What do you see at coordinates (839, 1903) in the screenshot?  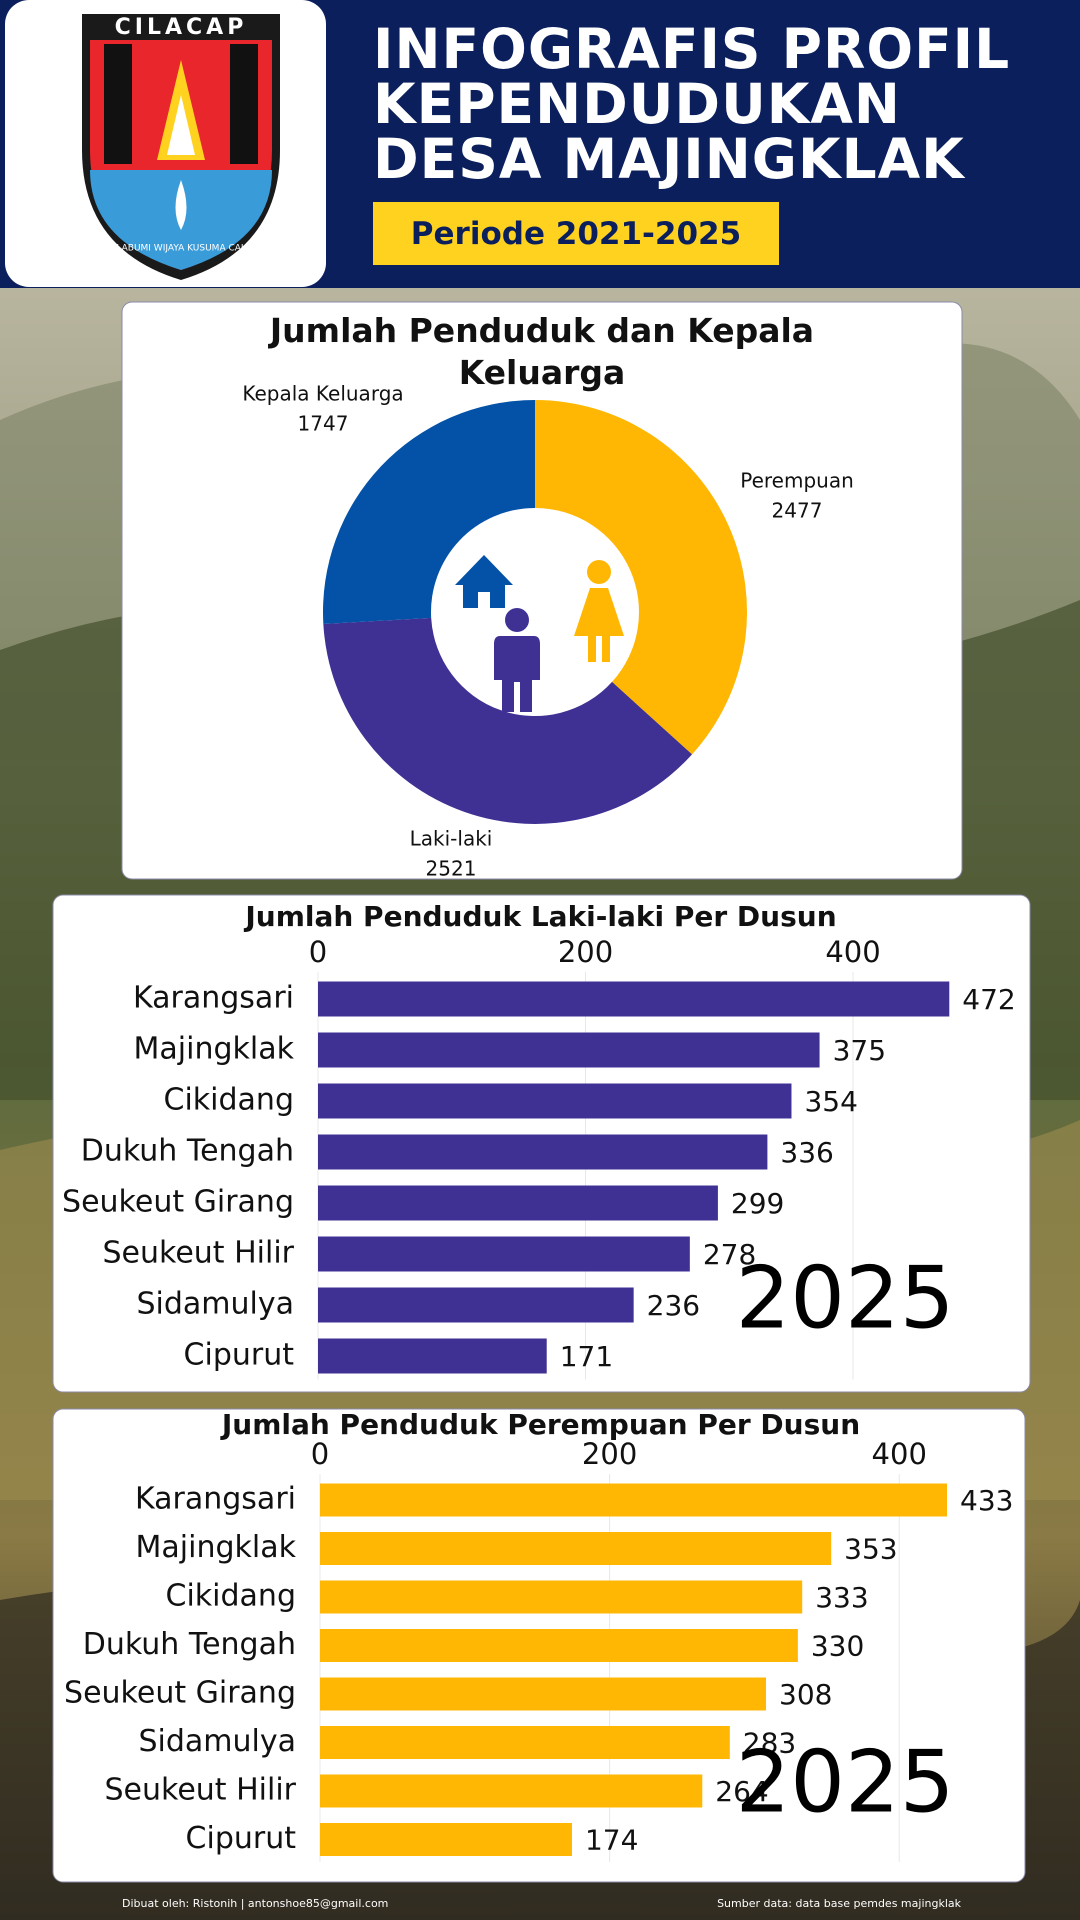 I see `footer-source: Sumber data: data base pemdes majingklak` at bounding box center [839, 1903].